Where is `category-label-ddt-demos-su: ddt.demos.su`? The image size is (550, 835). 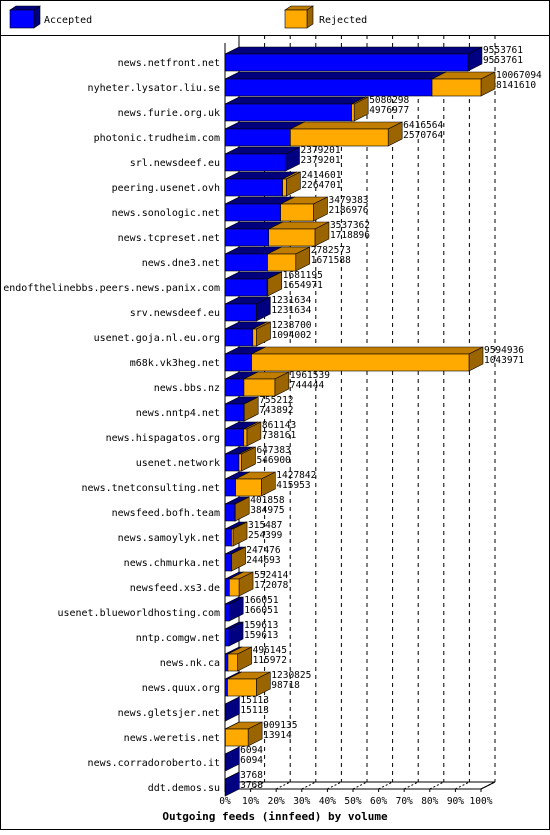 category-label-ddt-demos-su: ddt.demos.su is located at coordinates (184, 788).